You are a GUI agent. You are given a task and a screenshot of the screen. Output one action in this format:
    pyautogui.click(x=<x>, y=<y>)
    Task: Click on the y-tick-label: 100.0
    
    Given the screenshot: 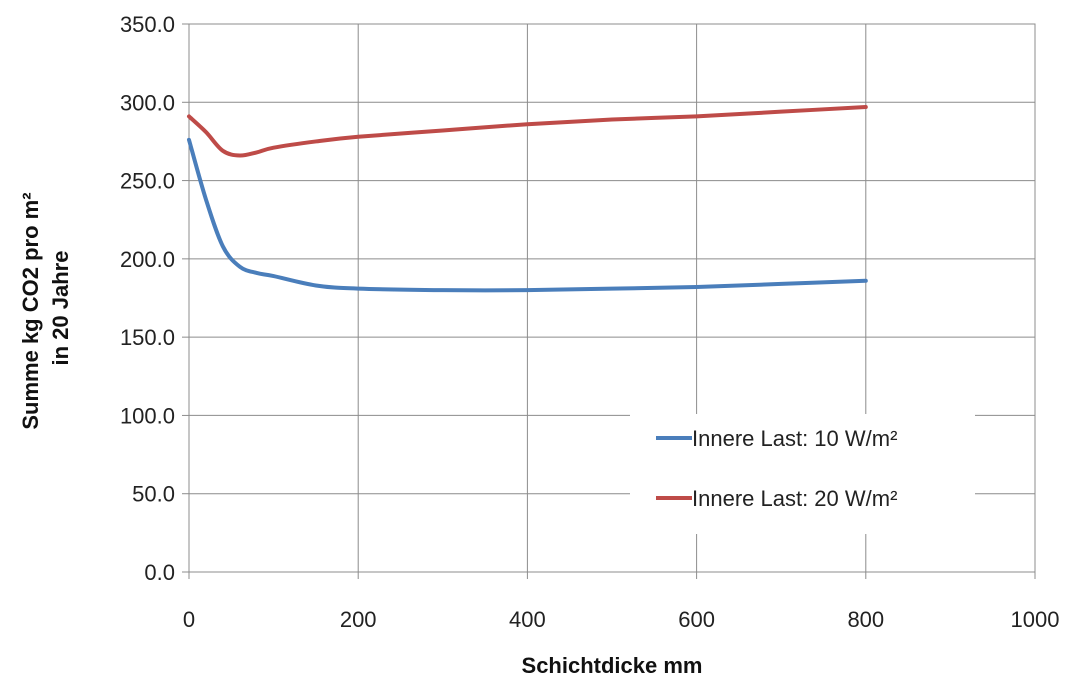 What is the action you would take?
    pyautogui.click(x=147, y=415)
    